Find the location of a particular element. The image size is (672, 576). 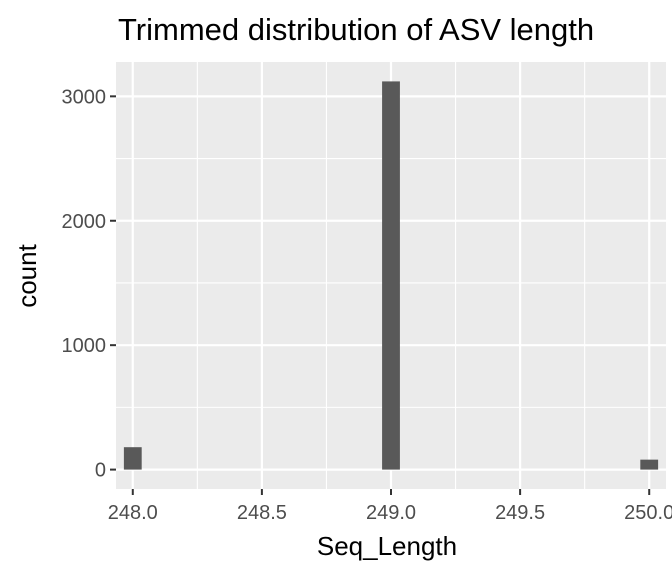

x-axis-title: Seq_Length is located at coordinates (387, 546).